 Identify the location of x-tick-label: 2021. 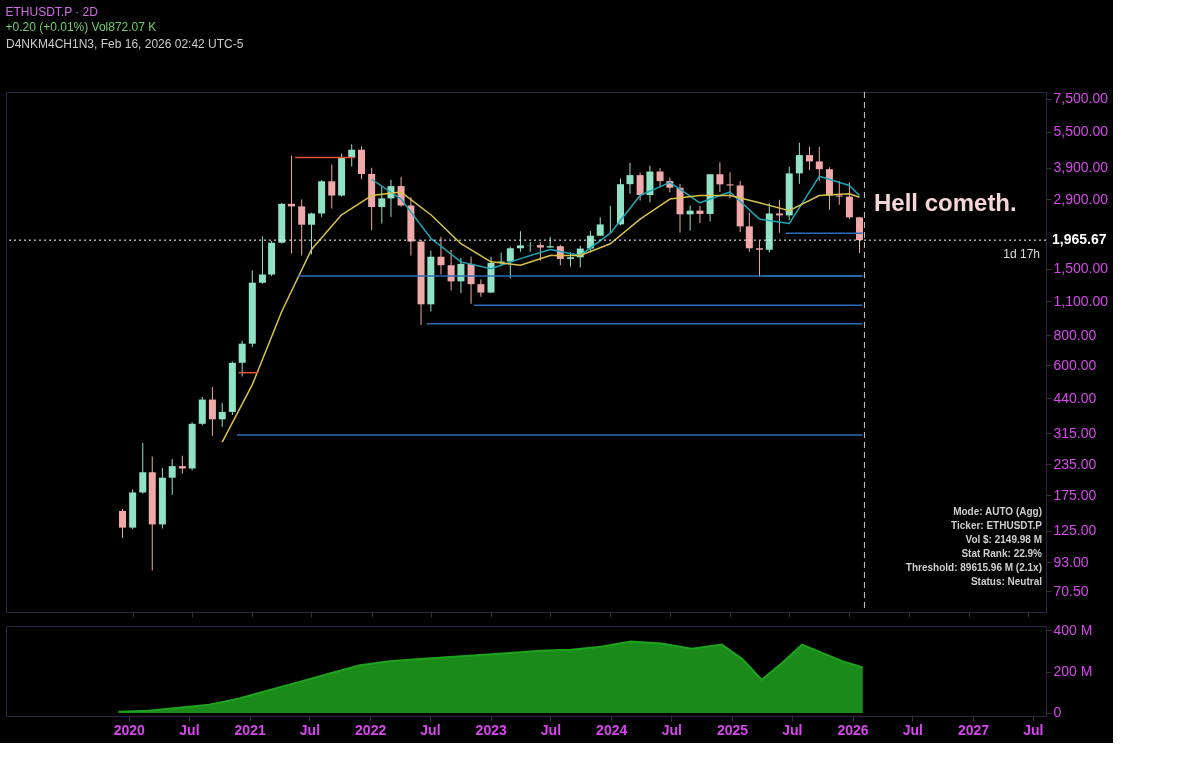
(250, 729).